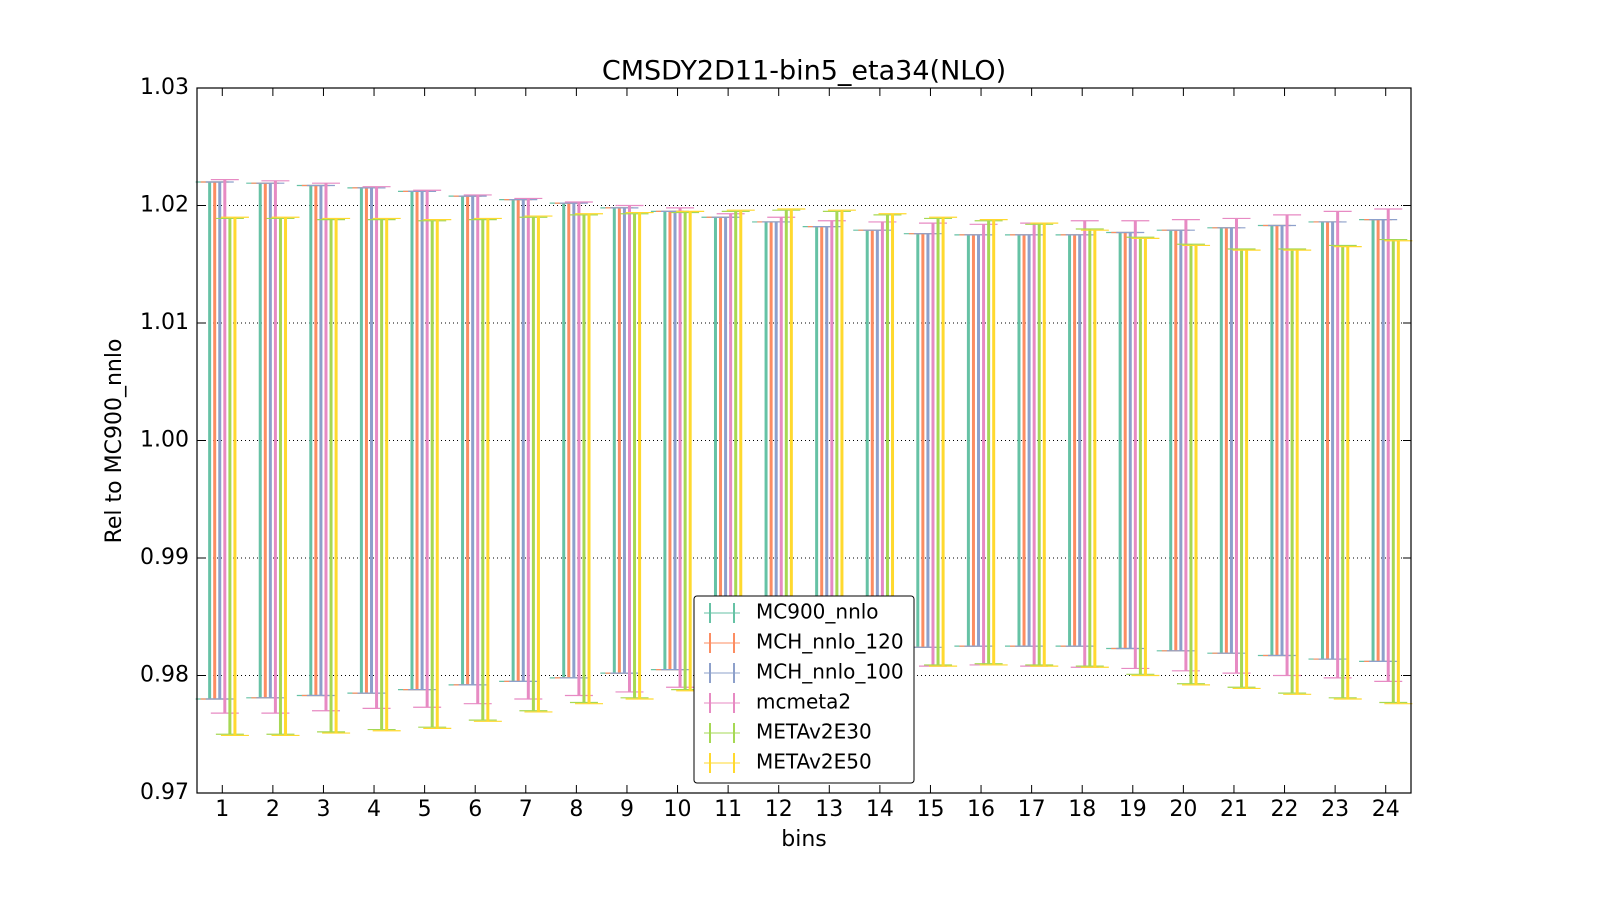 The image size is (1600, 904). What do you see at coordinates (164, 87) in the screenshot?
I see `y-tick-label: 1.03` at bounding box center [164, 87].